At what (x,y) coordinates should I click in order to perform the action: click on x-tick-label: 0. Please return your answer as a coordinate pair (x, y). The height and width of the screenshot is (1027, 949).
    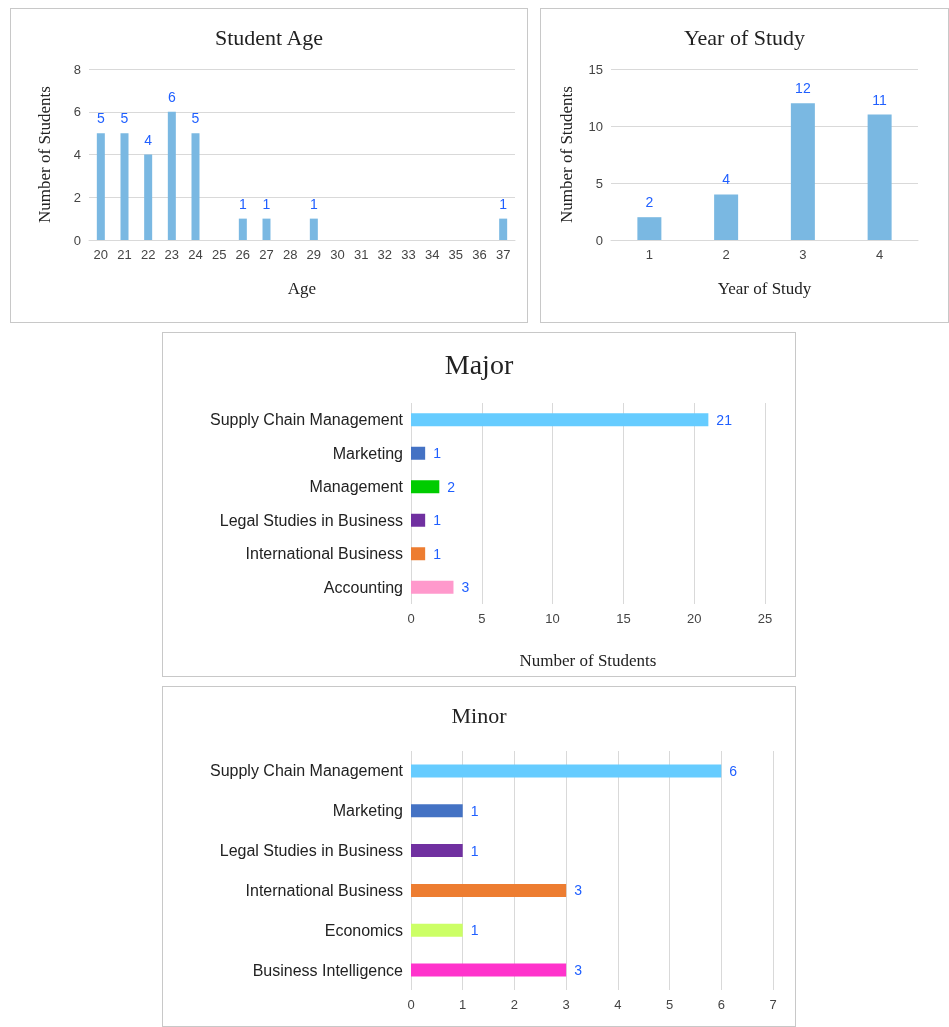
    Looking at the image, I should click on (411, 618).